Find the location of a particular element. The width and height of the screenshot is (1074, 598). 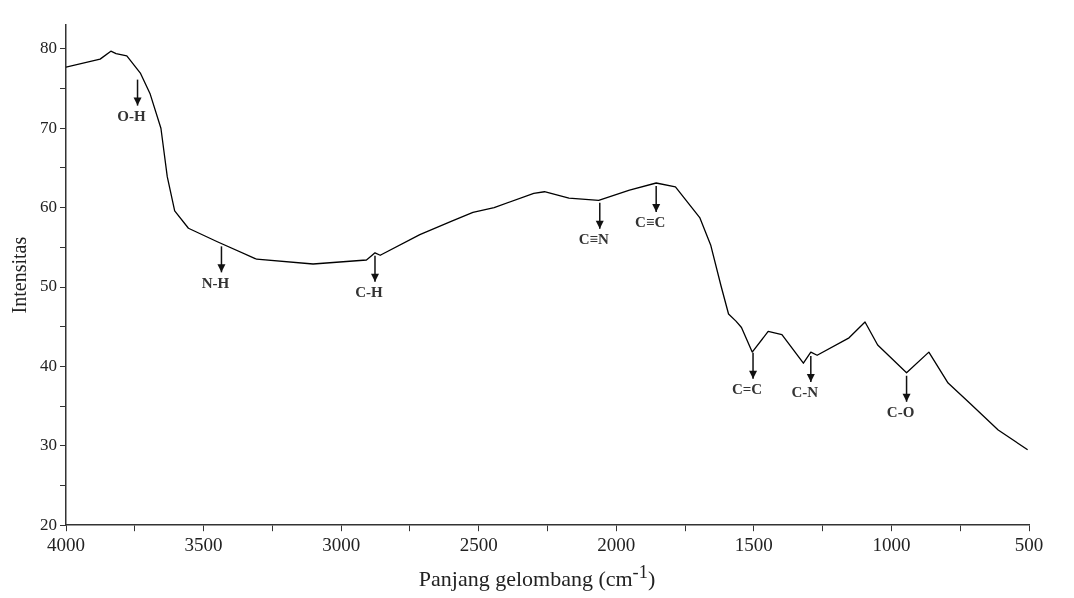

y-tick-label: 60 is located at coordinates (48, 207).